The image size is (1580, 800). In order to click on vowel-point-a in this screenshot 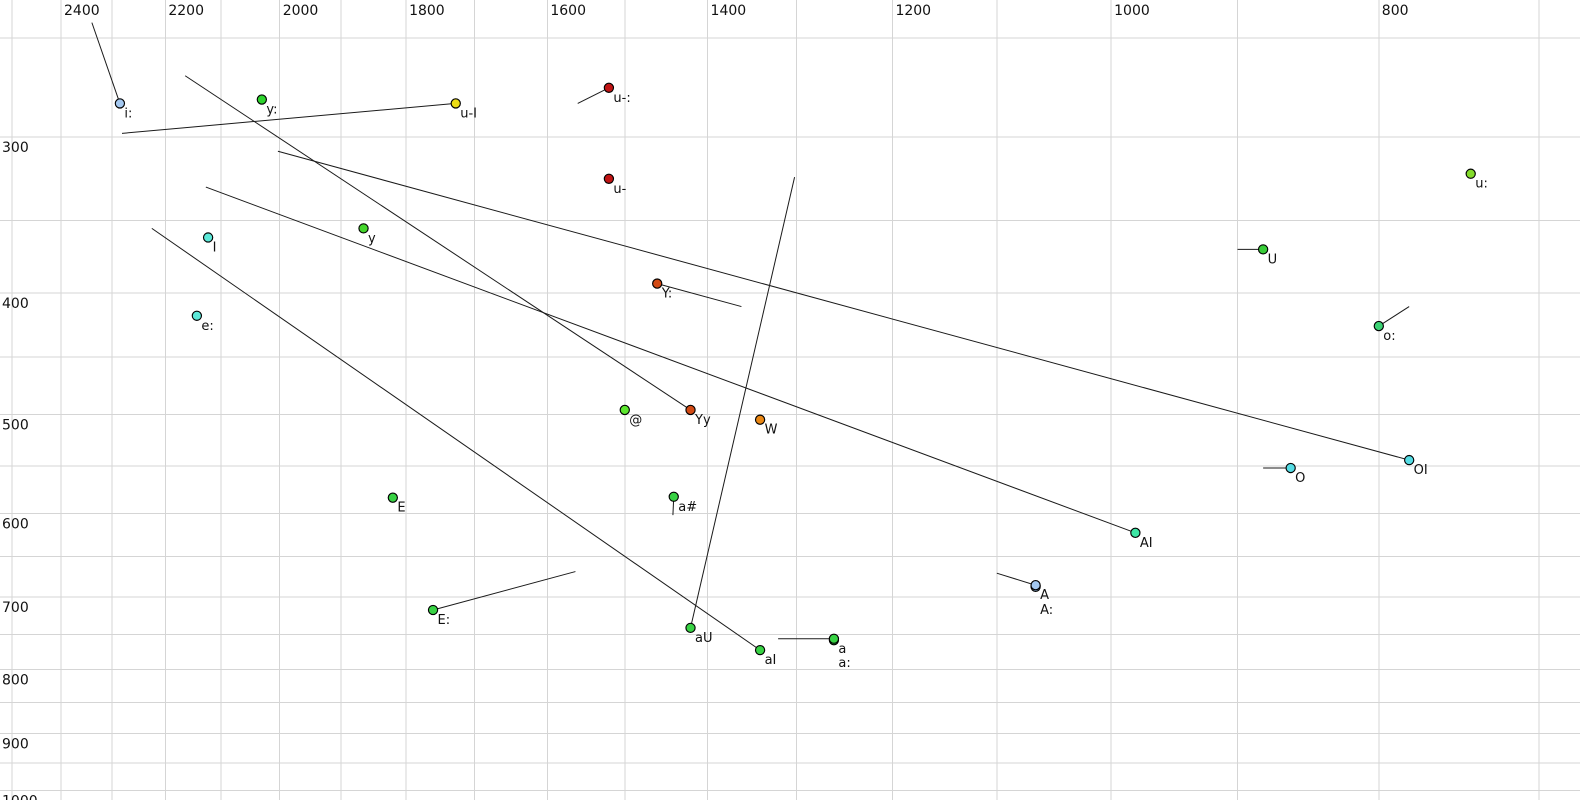, I will do `click(834, 638)`.